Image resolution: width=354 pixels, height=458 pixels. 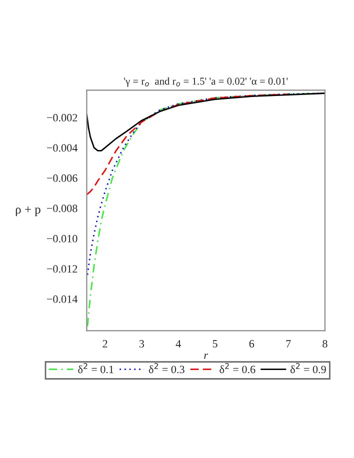 What do you see at coordinates (62, 118) in the screenshot?
I see `y-tick-label: −0.002` at bounding box center [62, 118].